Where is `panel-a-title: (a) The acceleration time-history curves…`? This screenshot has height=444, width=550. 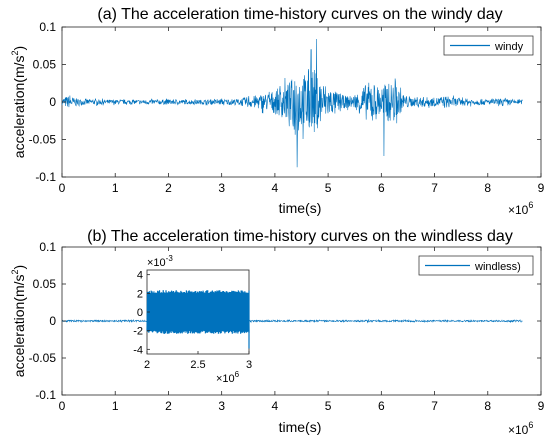 panel-a-title: (a) The acceleration time-history curves… is located at coordinates (299, 14).